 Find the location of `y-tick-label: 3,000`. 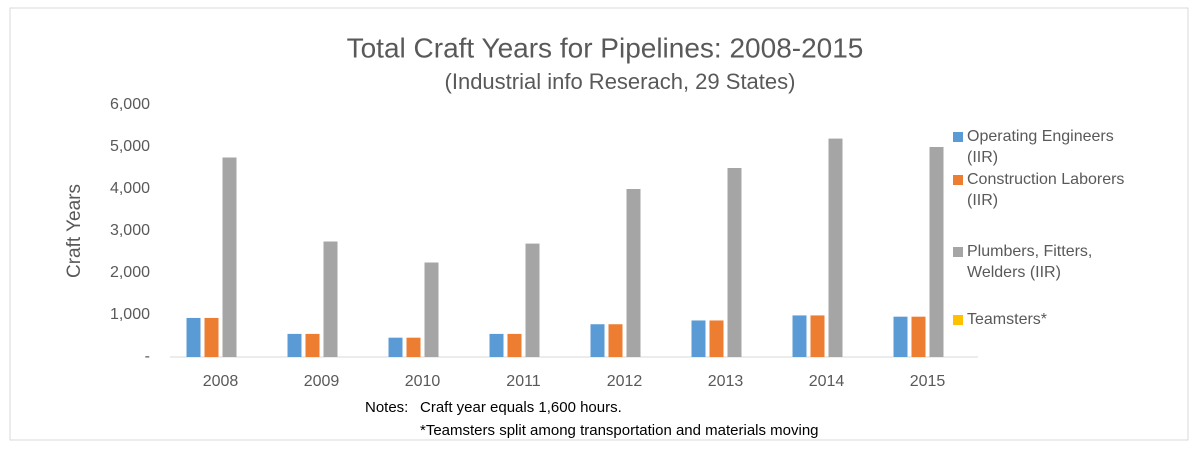

y-tick-label: 3,000 is located at coordinates (130, 230).